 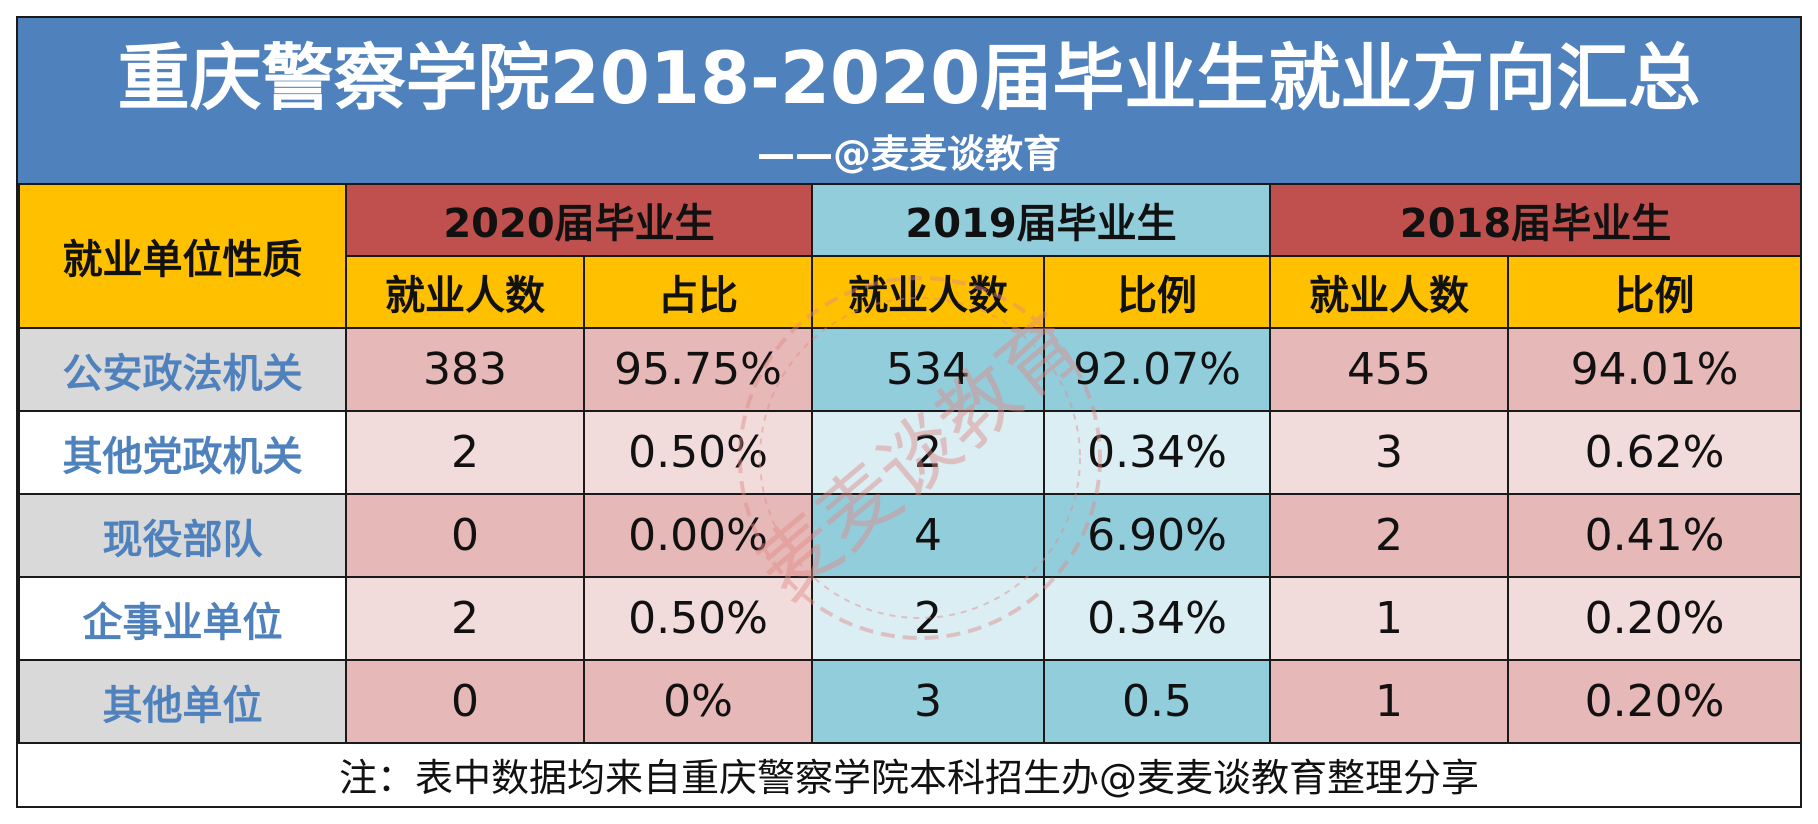 I want to click on table-cell: 4, so click(x=928, y=535).